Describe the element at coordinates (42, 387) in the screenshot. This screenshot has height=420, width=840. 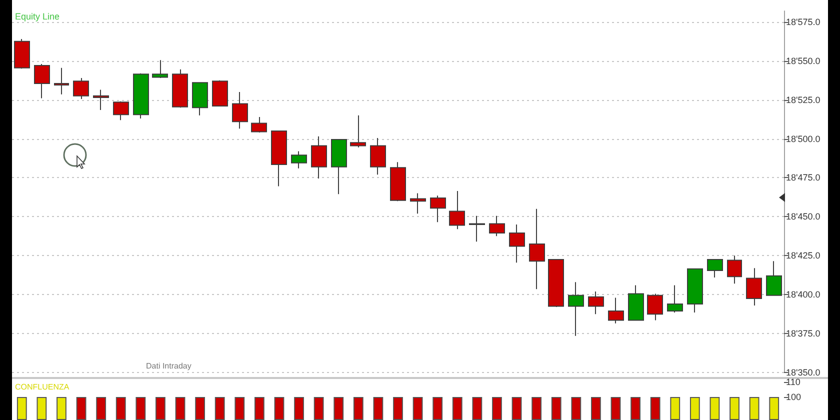
I see `chart-title: CONFLUENZA` at that location.